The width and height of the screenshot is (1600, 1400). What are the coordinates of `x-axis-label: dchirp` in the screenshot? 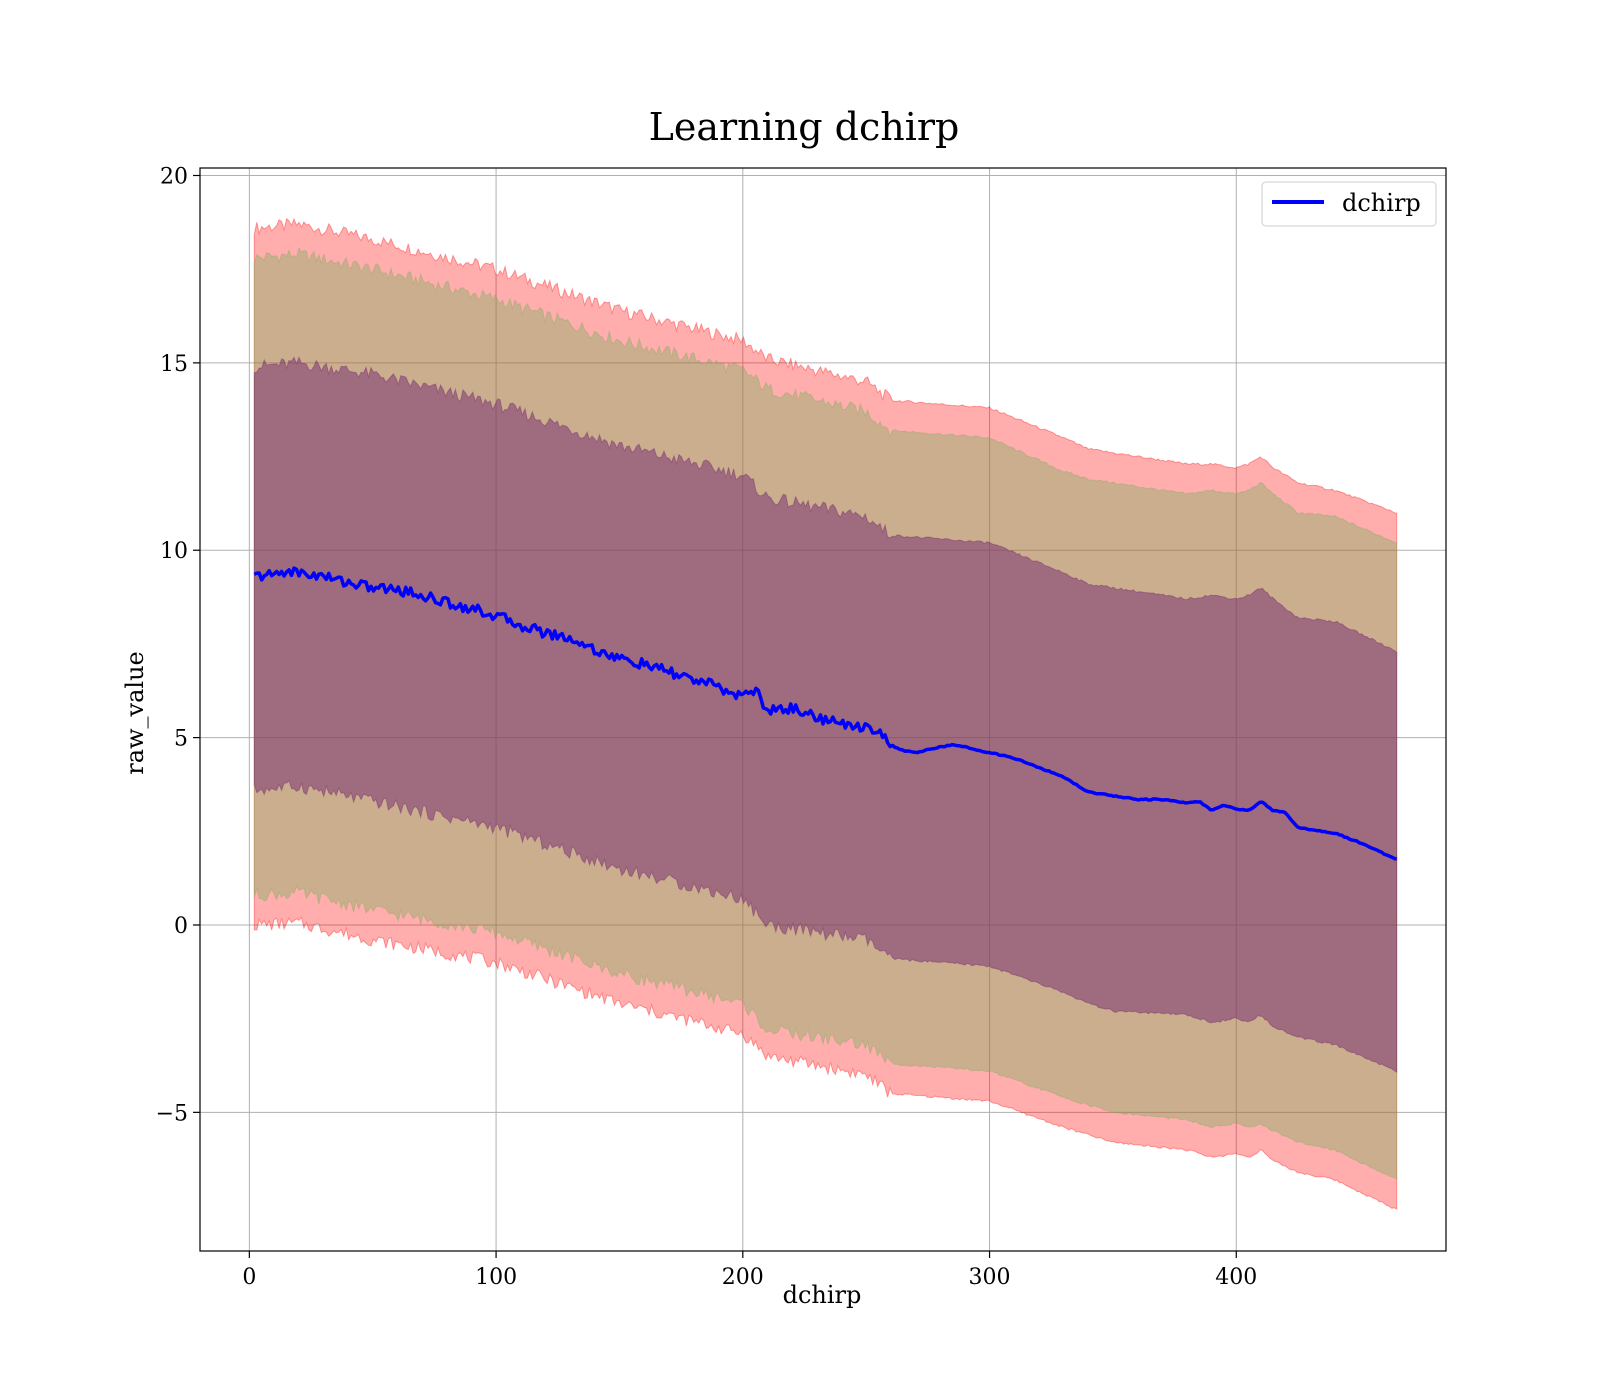 It's located at (822, 1295).